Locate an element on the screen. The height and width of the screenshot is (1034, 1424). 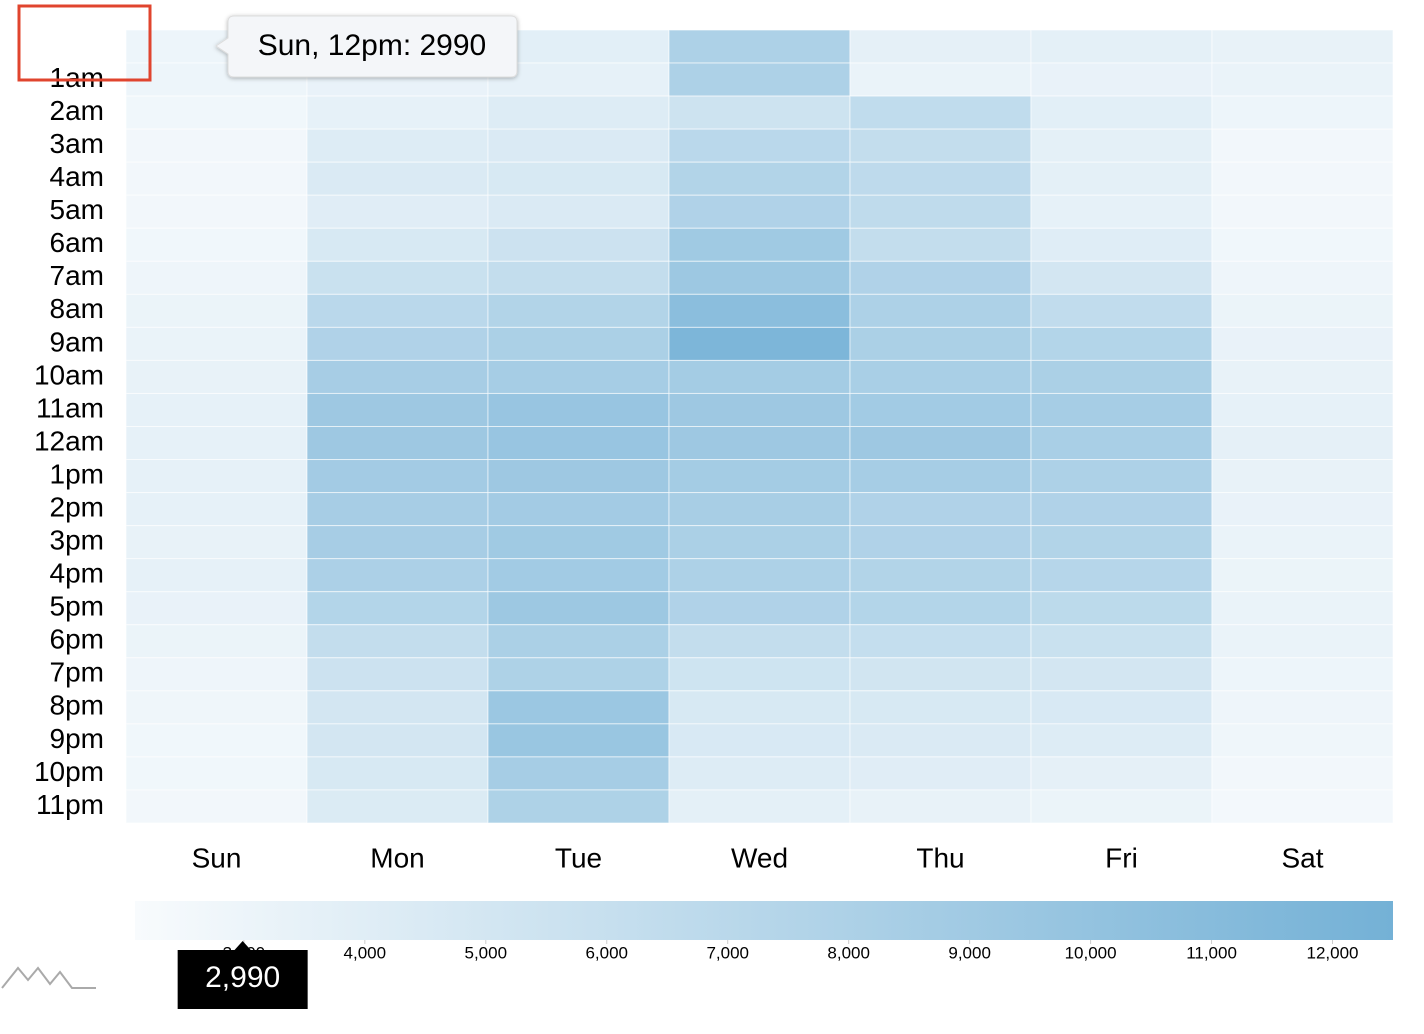
legend-marker-arrow is located at coordinates (242, 946).